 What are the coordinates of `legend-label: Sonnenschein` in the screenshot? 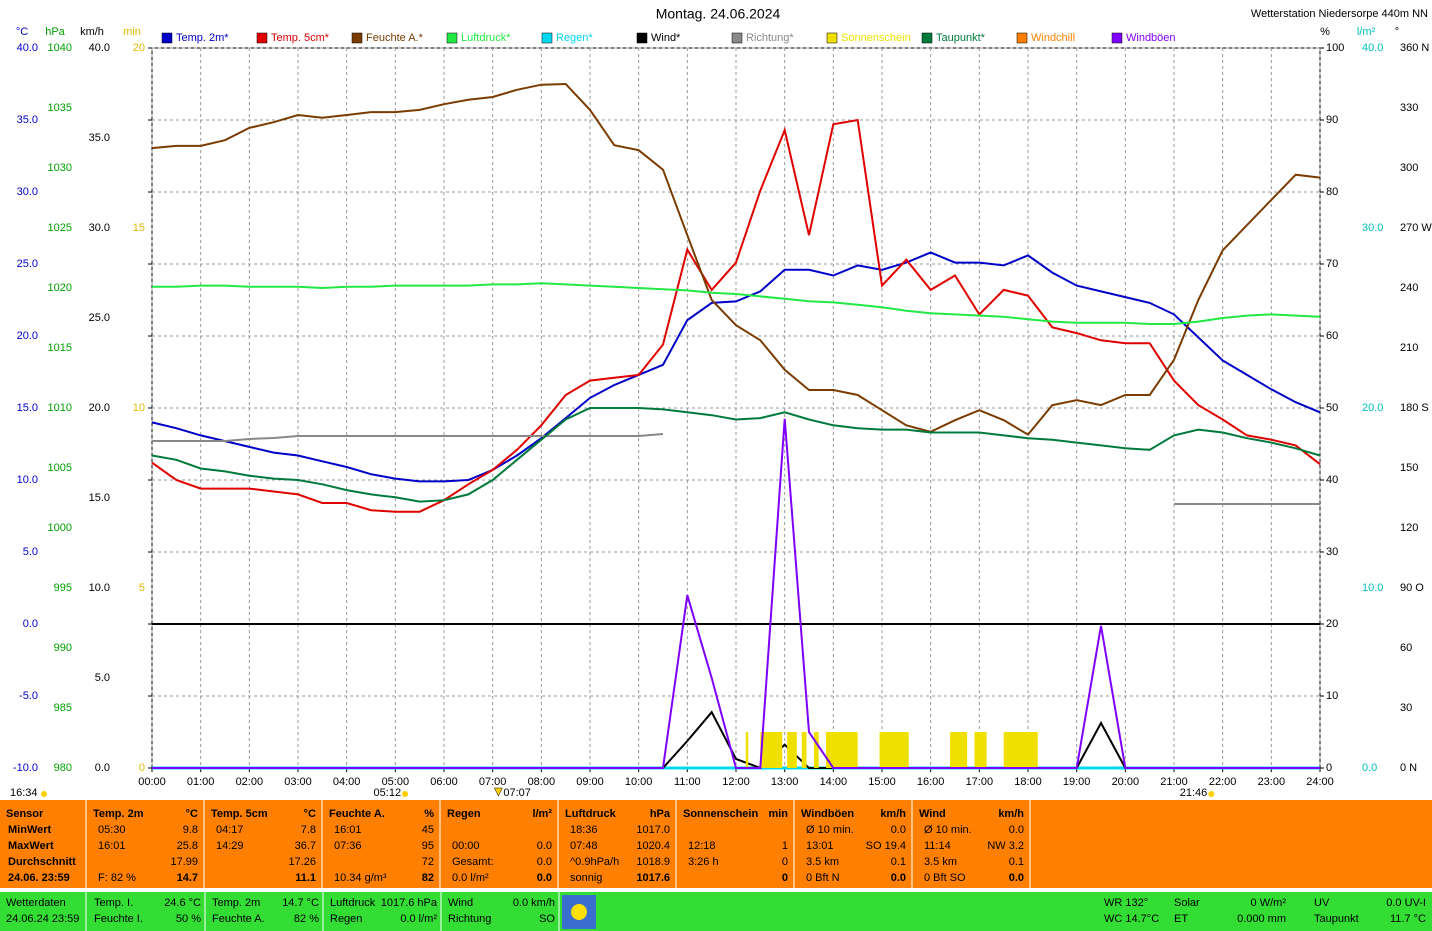 It's located at (876, 38).